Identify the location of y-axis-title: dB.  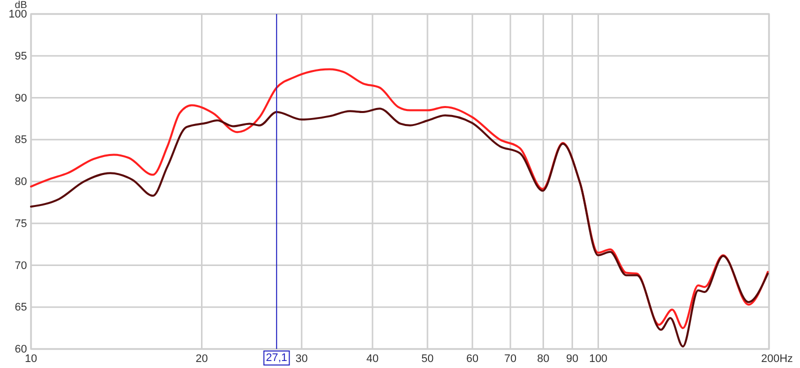
(21, 5).